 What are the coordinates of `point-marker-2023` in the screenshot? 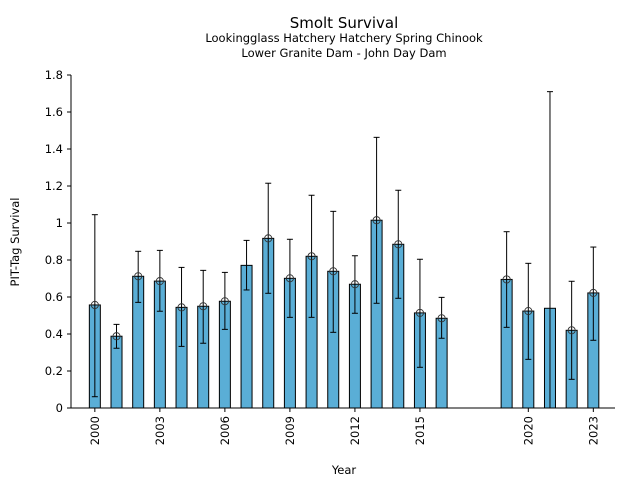 It's located at (593, 292).